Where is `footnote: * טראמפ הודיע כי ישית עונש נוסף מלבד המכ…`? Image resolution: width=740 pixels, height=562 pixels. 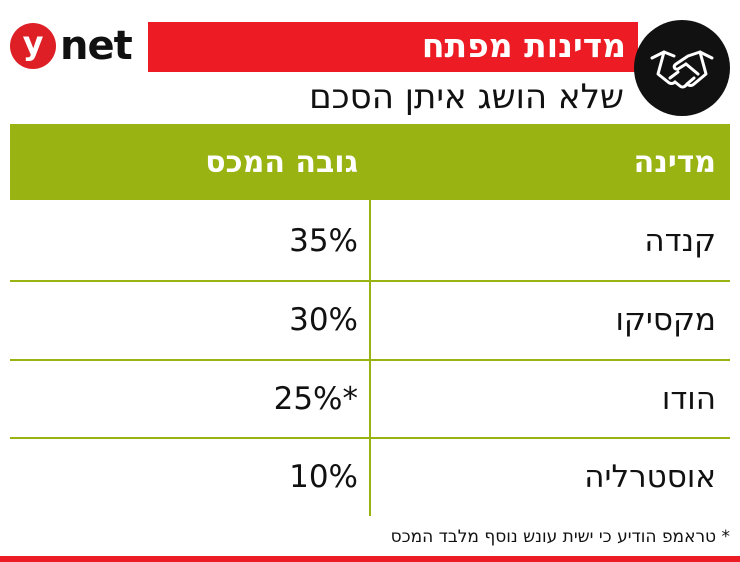 footnote: * טראמפ הודיע כי ישית עונש נוסף מלבד המכ… is located at coordinates (560, 537).